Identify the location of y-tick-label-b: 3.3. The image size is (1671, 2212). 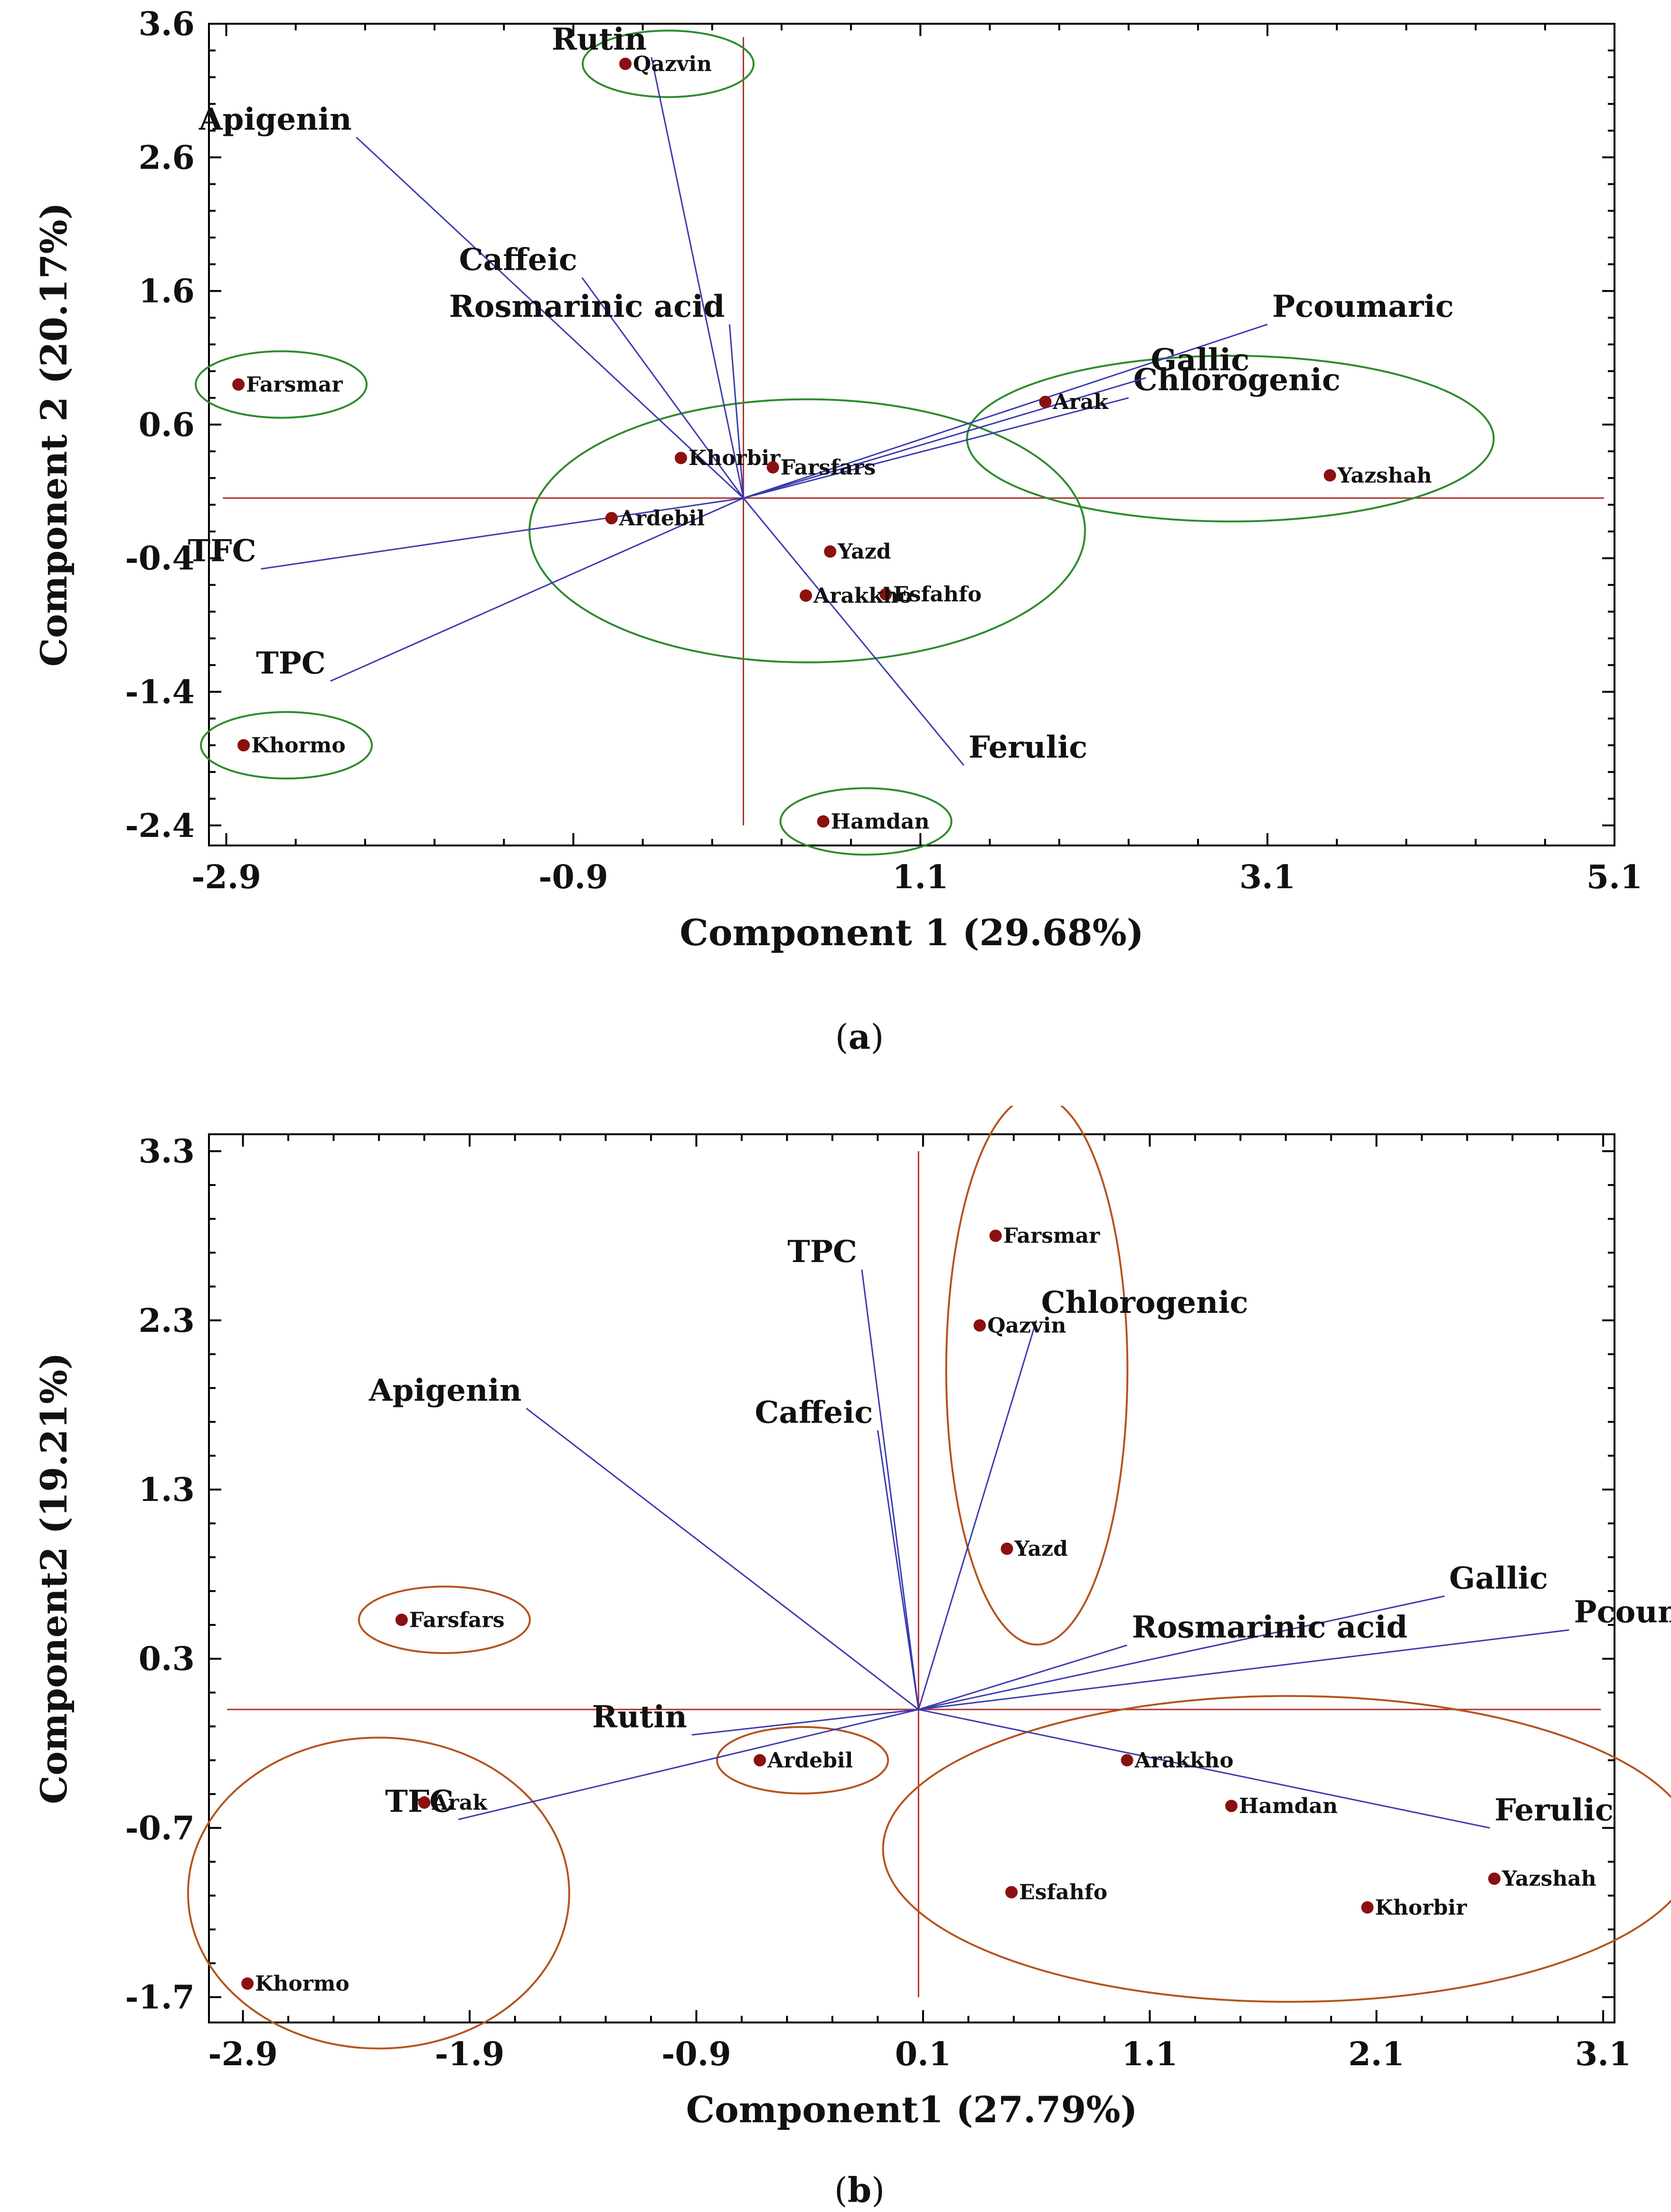
(167, 1152).